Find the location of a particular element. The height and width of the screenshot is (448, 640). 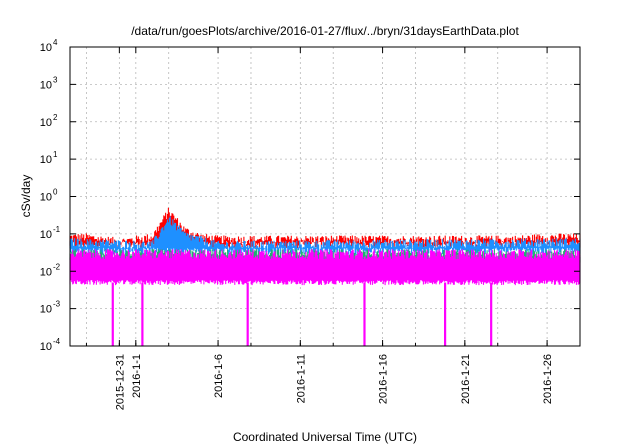

x-tick-label: 2015-12-31 is located at coordinates (120, 382).